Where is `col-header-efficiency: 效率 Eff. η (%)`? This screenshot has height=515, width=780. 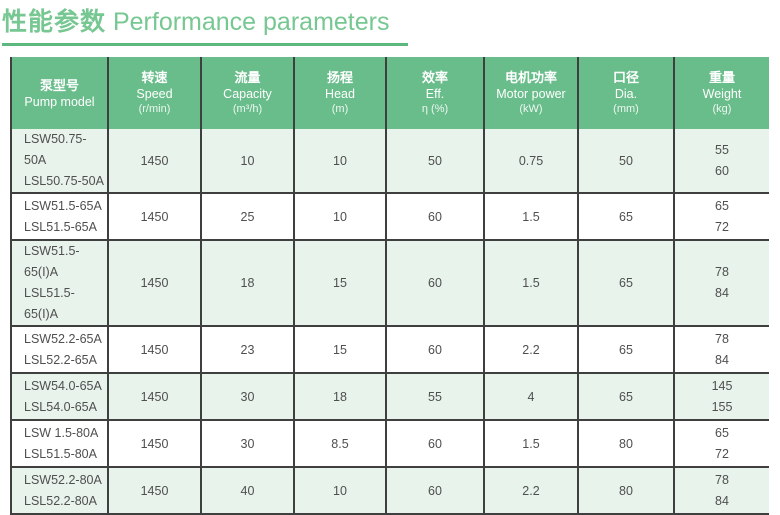
col-header-efficiency: 效率 Eff. η (%) is located at coordinates (434, 93).